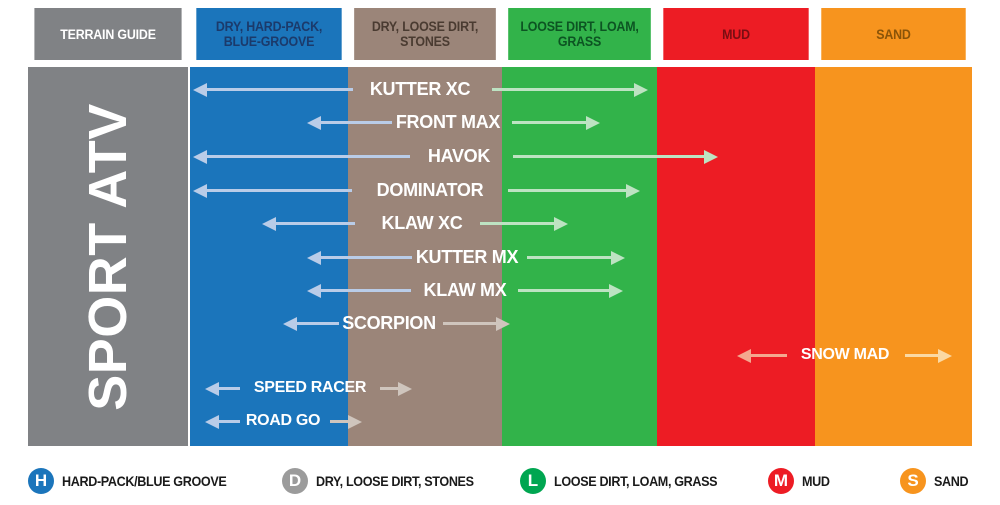  Describe the element at coordinates (295, 480) in the screenshot. I see `dry-loose-dirt-badge-icon: D` at that location.